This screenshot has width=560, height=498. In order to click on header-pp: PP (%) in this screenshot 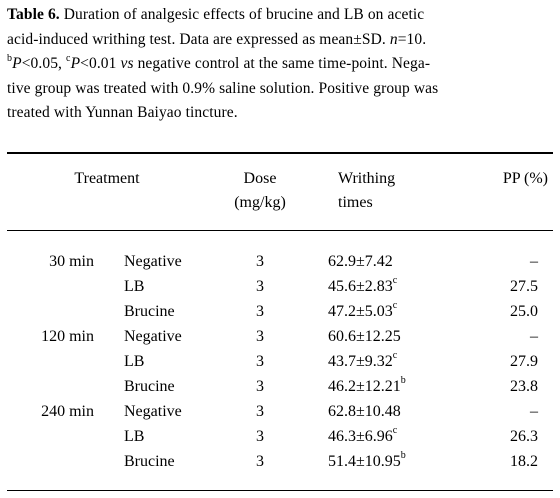, I will do `click(525, 178)`.